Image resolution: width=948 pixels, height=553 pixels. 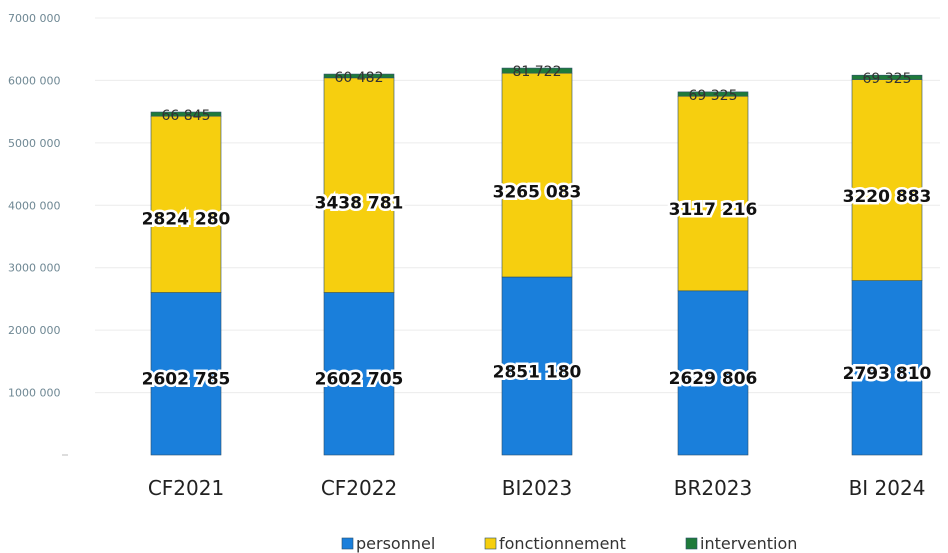 What do you see at coordinates (537, 372) in the screenshot?
I see `data-label-personnel: 2851 180` at bounding box center [537, 372].